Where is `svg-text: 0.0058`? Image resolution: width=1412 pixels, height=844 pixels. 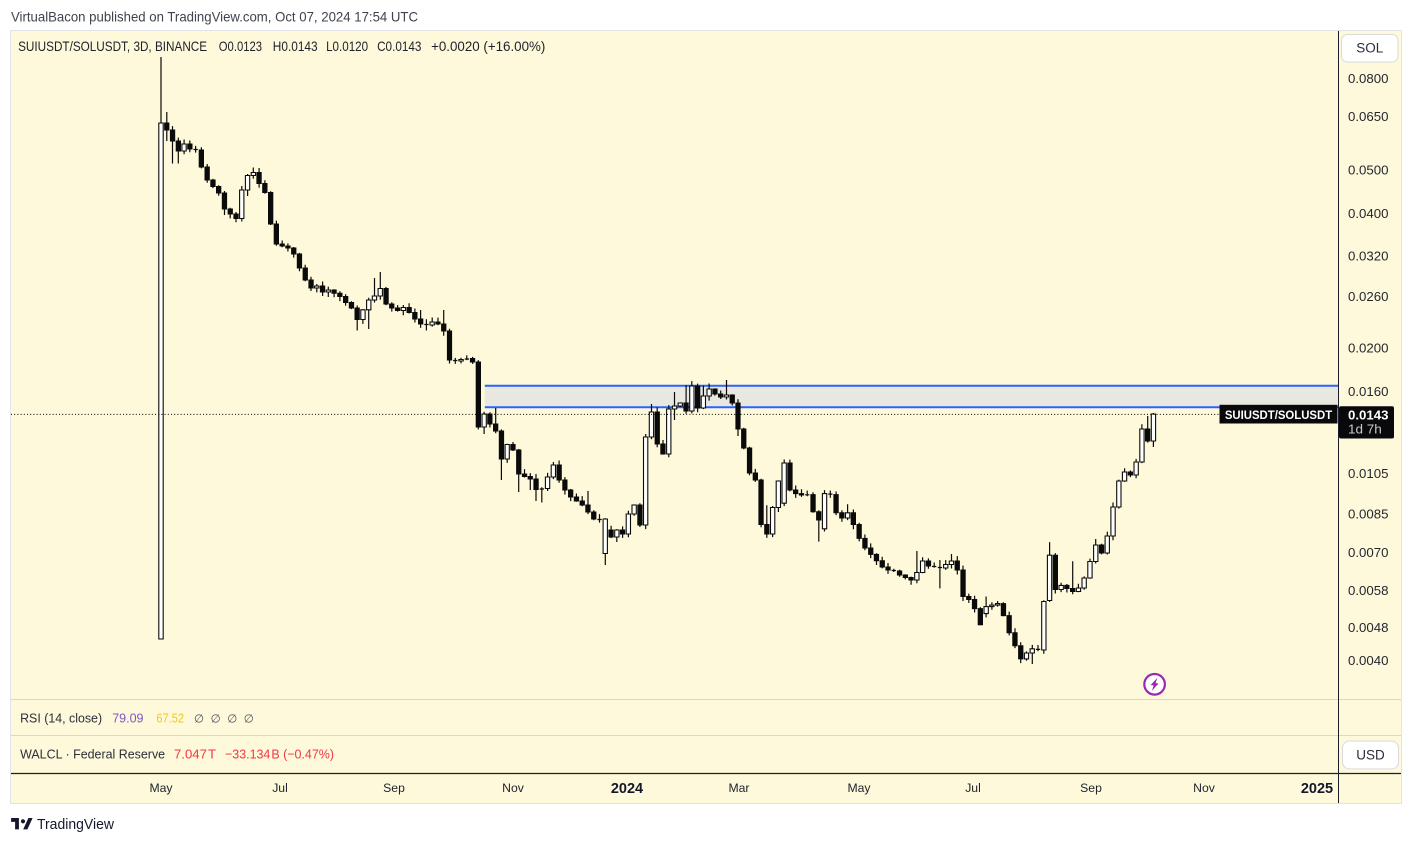 svg-text: 0.0058 is located at coordinates (1368, 590).